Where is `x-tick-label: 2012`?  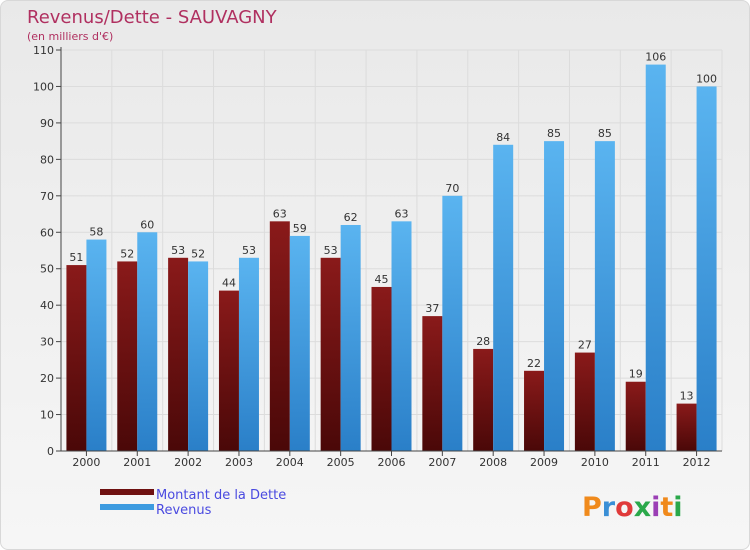 x-tick-label: 2012 is located at coordinates (697, 462).